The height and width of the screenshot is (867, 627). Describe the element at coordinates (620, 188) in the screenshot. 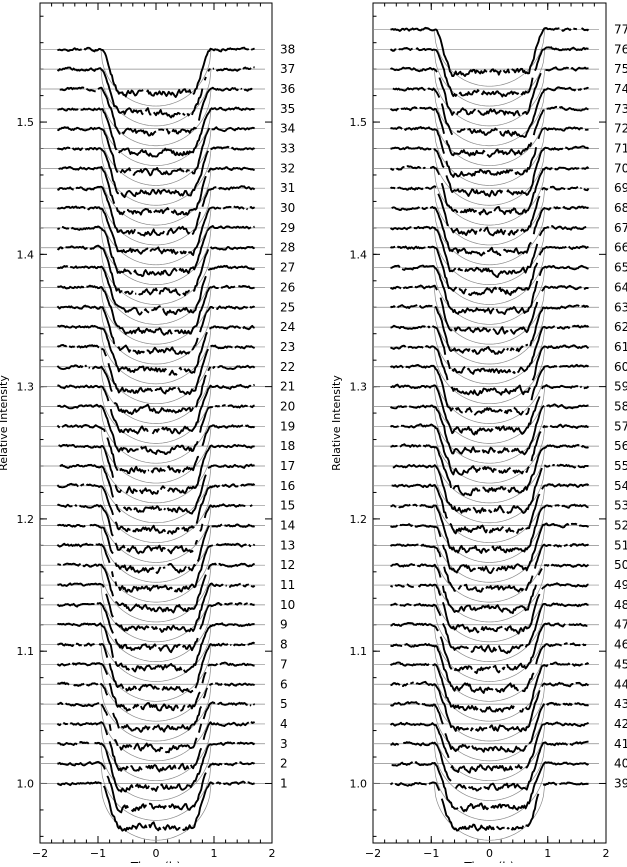

I see `right-curve-label-69: 69` at that location.